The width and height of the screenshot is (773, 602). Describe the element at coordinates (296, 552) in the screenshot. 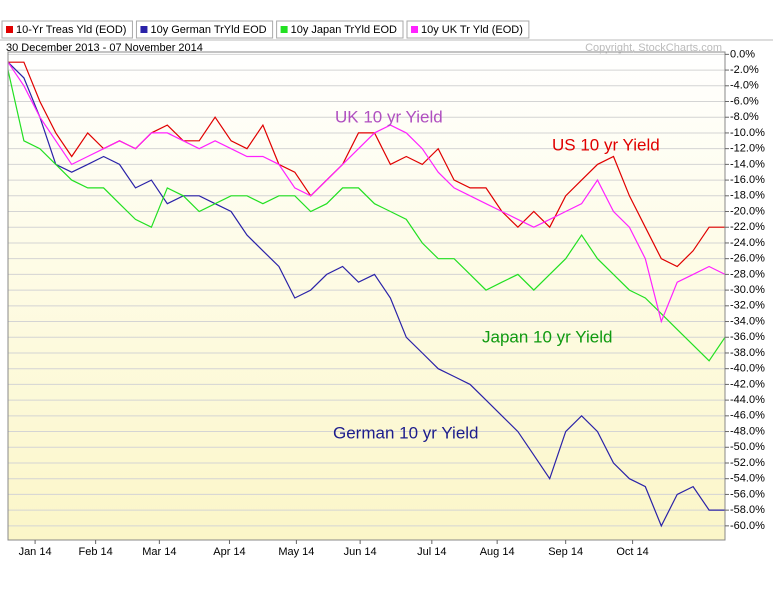

I see `x-tick-label: May 14` at that location.